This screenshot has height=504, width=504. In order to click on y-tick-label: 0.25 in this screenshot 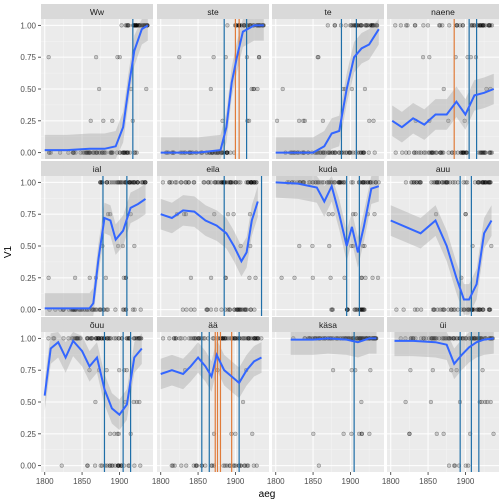, I will do `click(28, 278)`.